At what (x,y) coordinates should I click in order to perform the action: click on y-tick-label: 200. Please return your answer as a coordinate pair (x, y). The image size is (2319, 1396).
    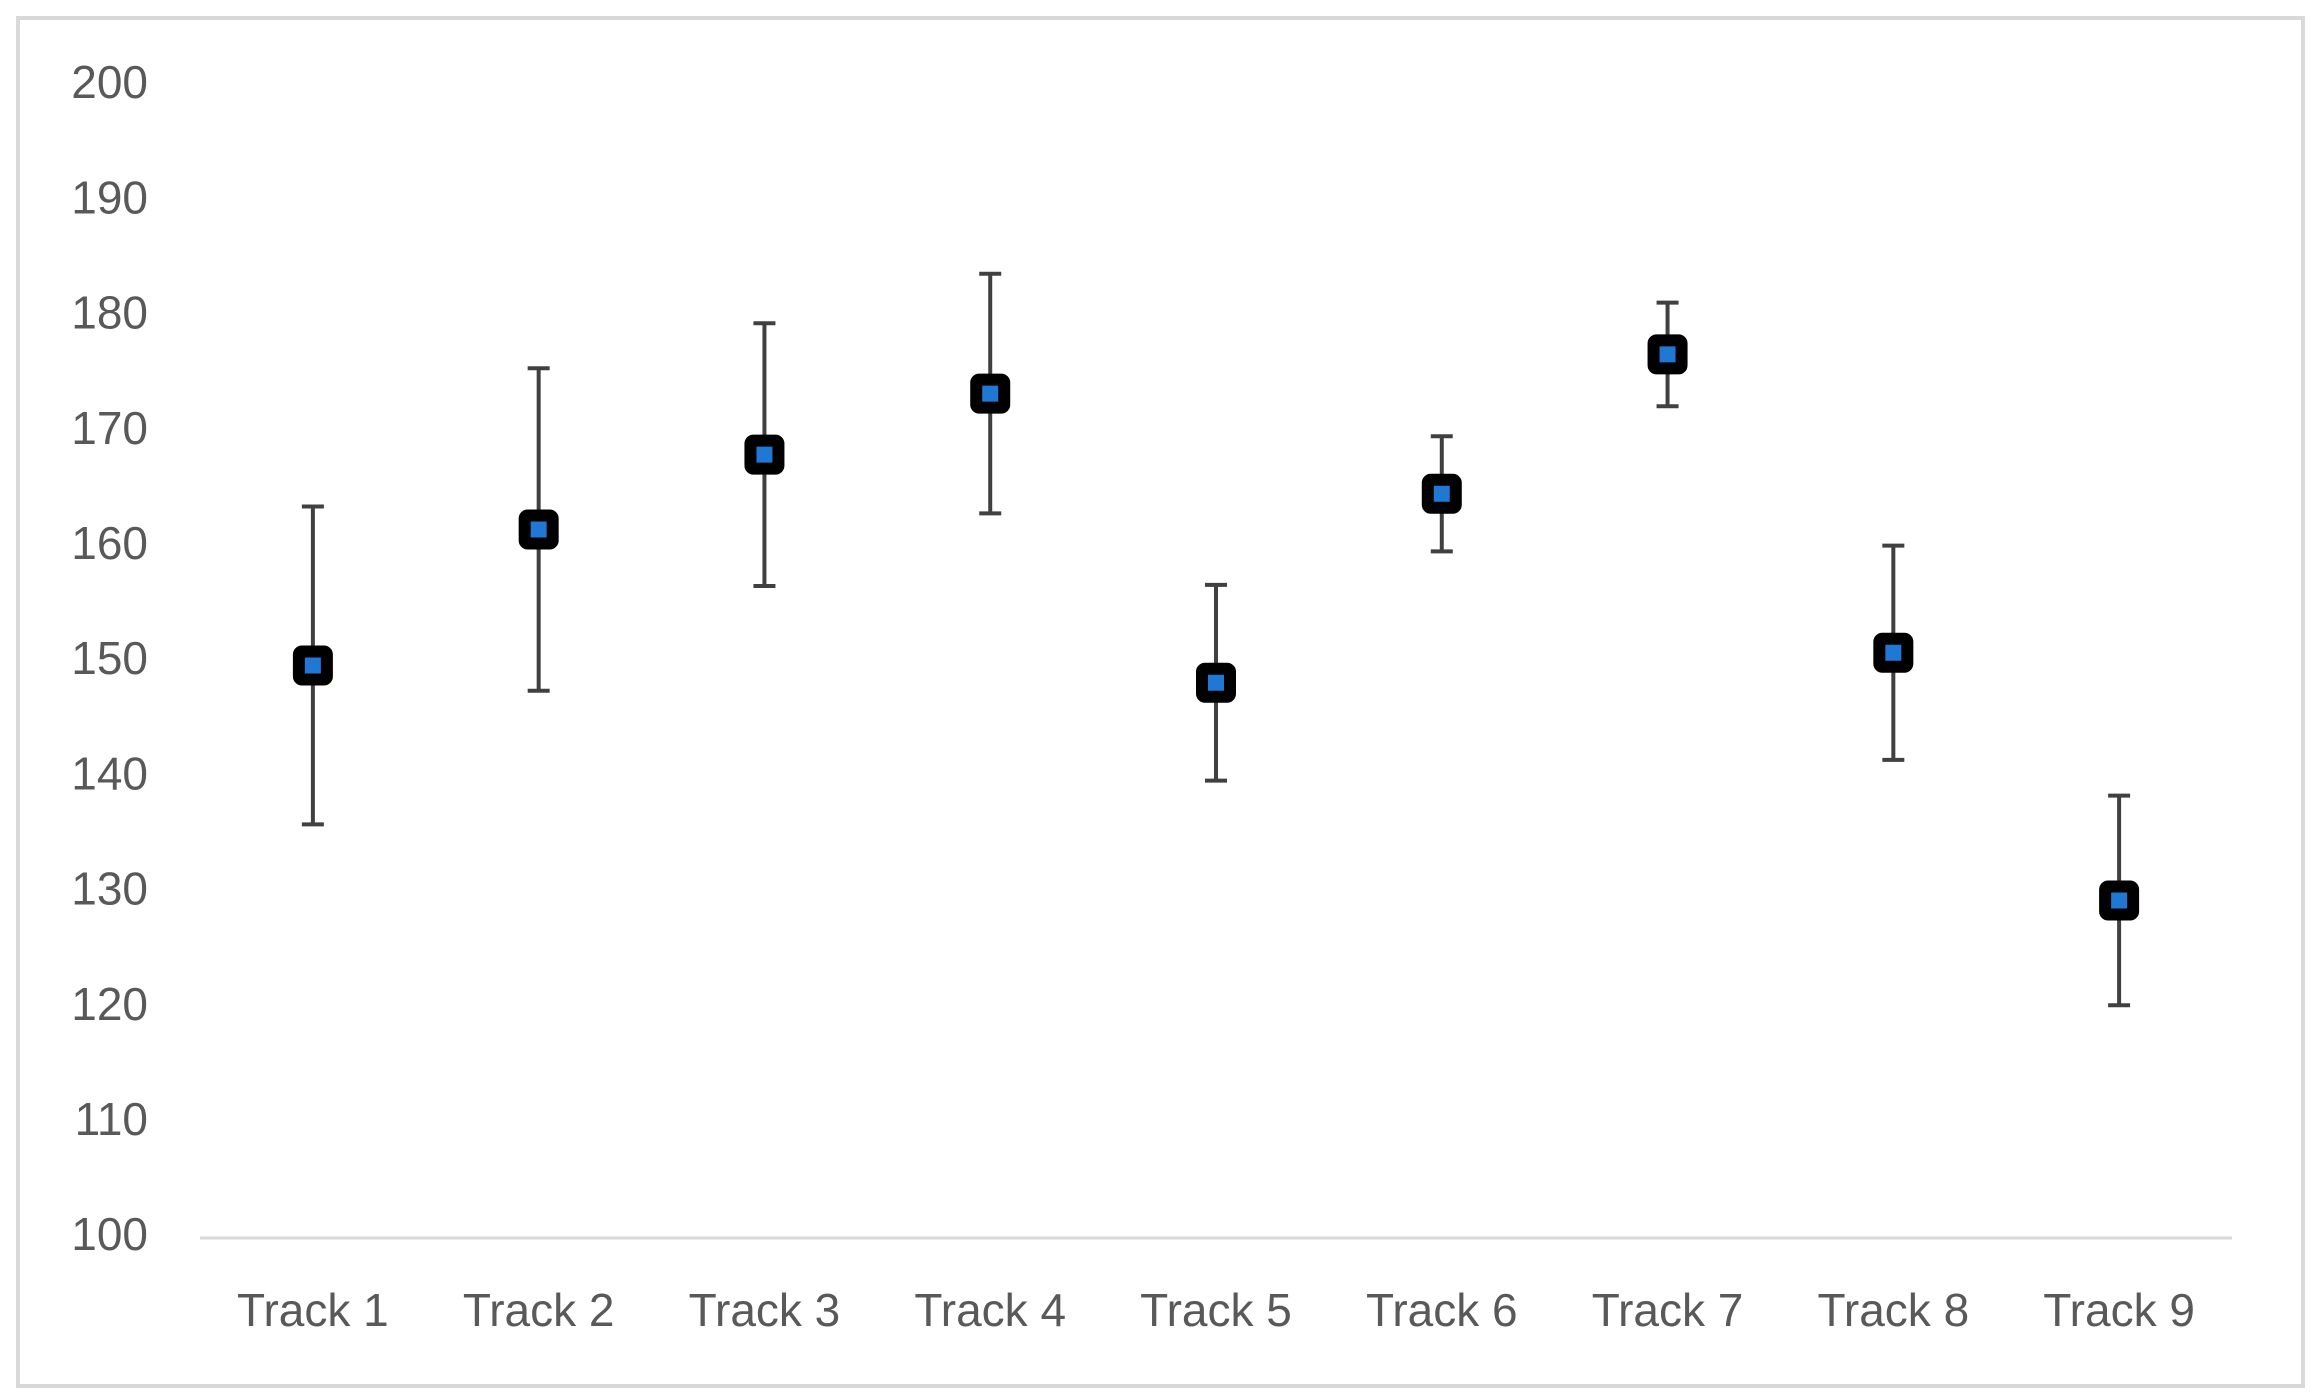
    Looking at the image, I should click on (109, 82).